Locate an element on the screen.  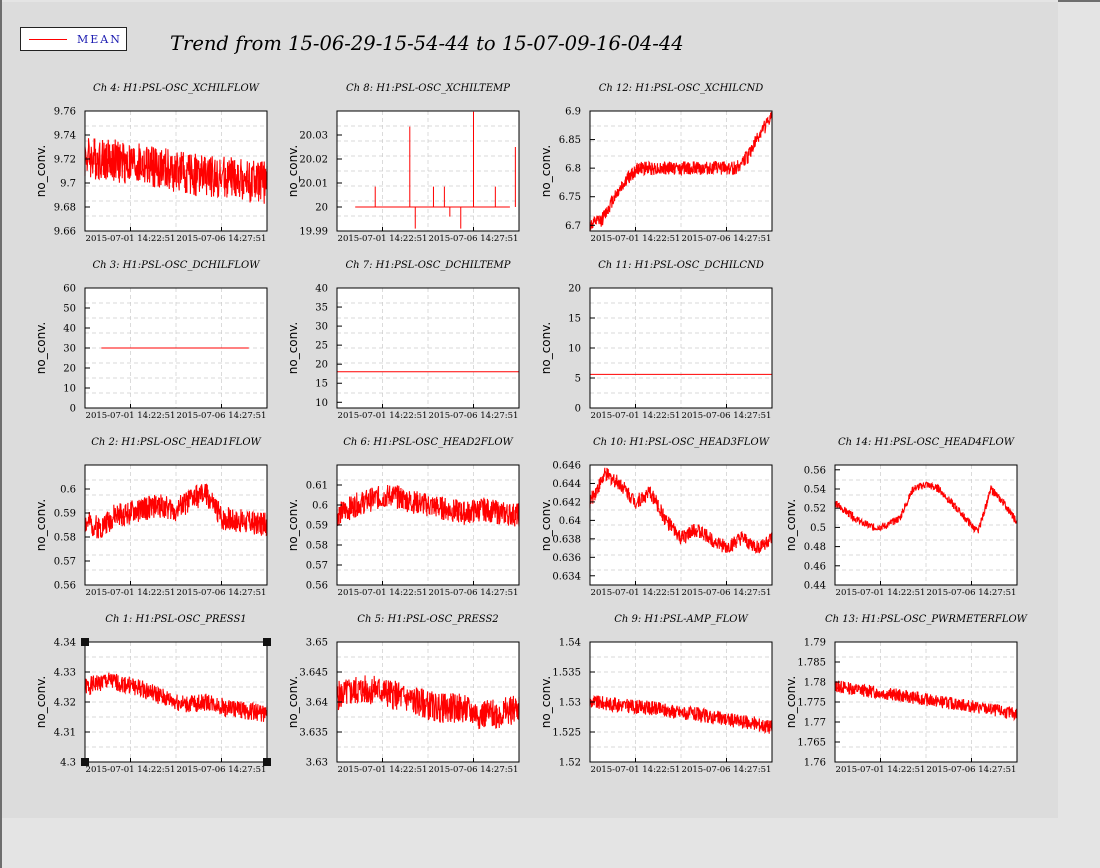
y-tick-label: 6.8 is located at coordinates (573, 169).